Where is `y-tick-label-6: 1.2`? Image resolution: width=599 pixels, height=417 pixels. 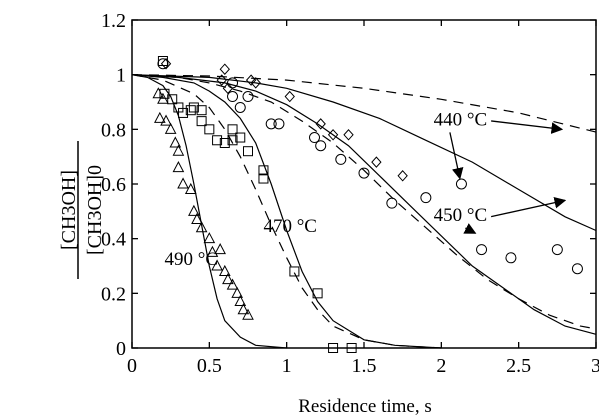 y-tick-label-6: 1.2 is located at coordinates (113, 21).